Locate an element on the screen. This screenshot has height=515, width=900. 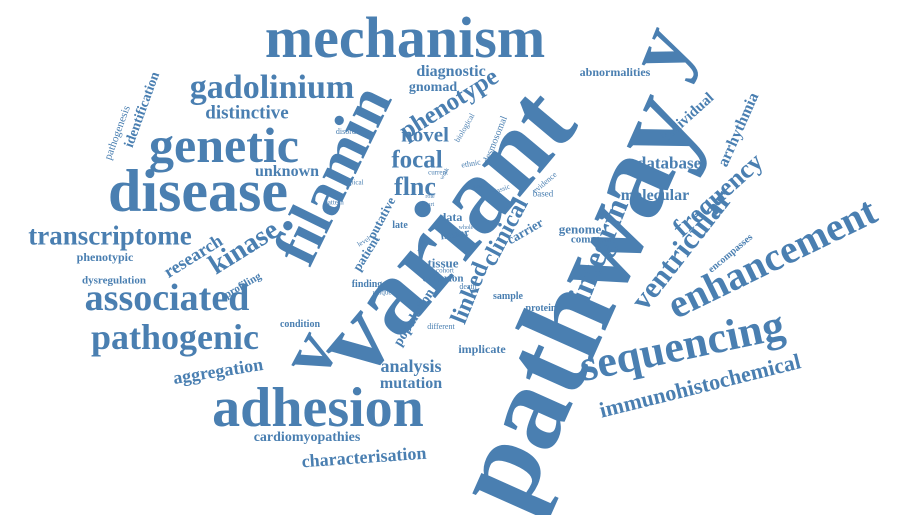
word-death: death is located at coordinates (468, 286).